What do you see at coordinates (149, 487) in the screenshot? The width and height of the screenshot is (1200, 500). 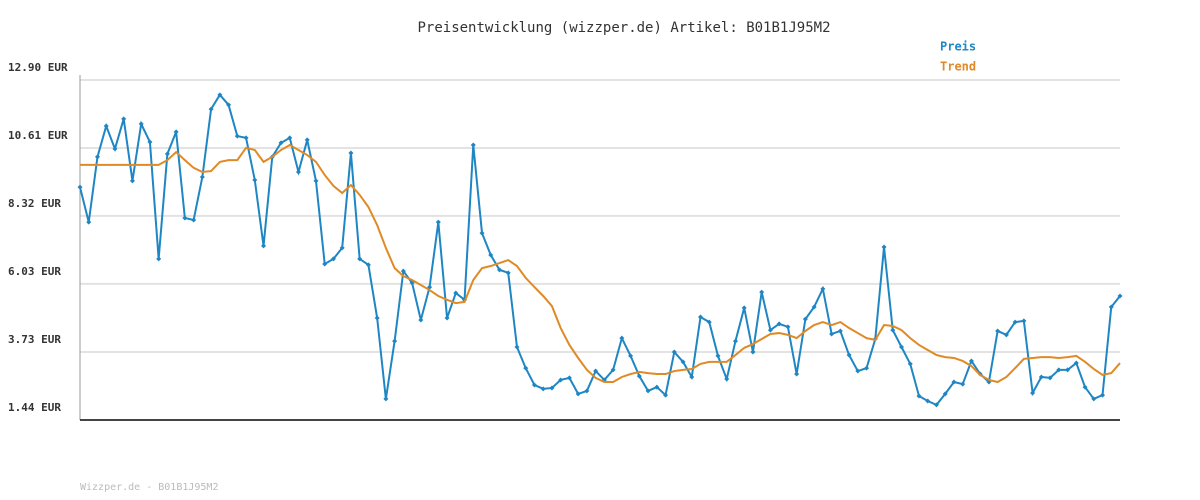 I see `footer: Wizzper.de - B01B1J95M2` at bounding box center [149, 487].